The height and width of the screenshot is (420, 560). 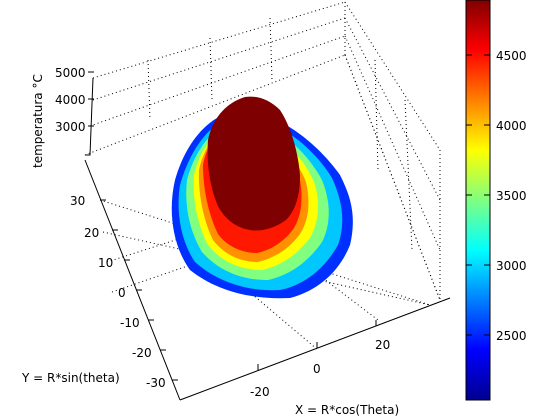 What do you see at coordinates (105, 263) in the screenshot?
I see `y-tick-label: 10` at bounding box center [105, 263].